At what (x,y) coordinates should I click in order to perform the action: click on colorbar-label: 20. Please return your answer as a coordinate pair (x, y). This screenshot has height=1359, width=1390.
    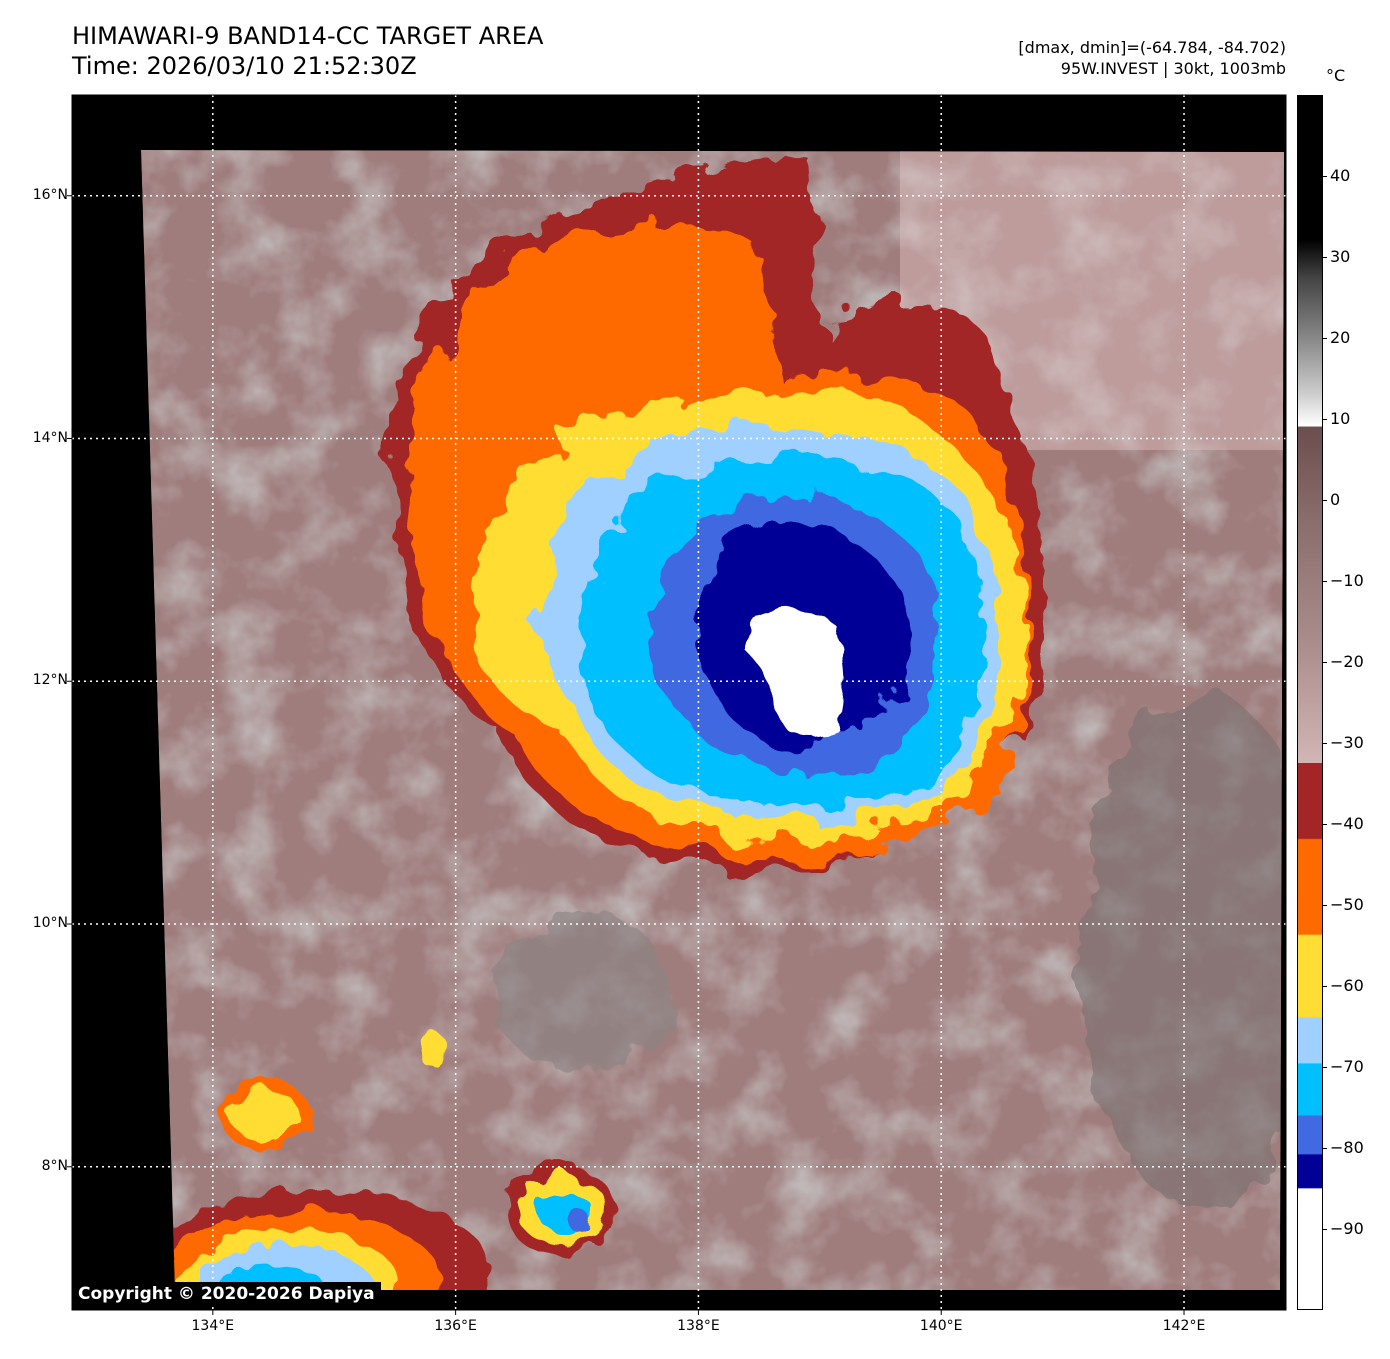
    Looking at the image, I should click on (1340, 337).